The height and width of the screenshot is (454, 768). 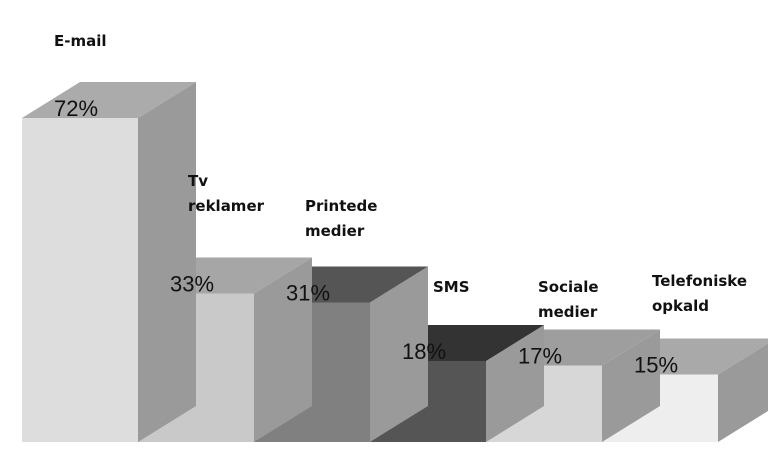 What do you see at coordinates (540, 356) in the screenshot?
I see `value-label-5: 17%` at bounding box center [540, 356].